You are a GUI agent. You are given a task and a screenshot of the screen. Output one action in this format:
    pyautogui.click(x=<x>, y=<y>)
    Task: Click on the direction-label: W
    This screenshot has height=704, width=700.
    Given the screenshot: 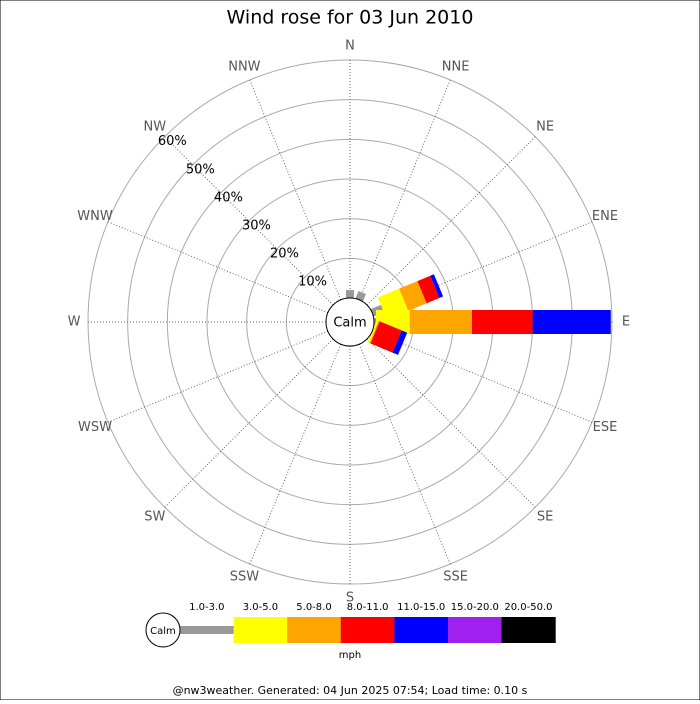 What is the action you would take?
    pyautogui.click(x=74, y=322)
    